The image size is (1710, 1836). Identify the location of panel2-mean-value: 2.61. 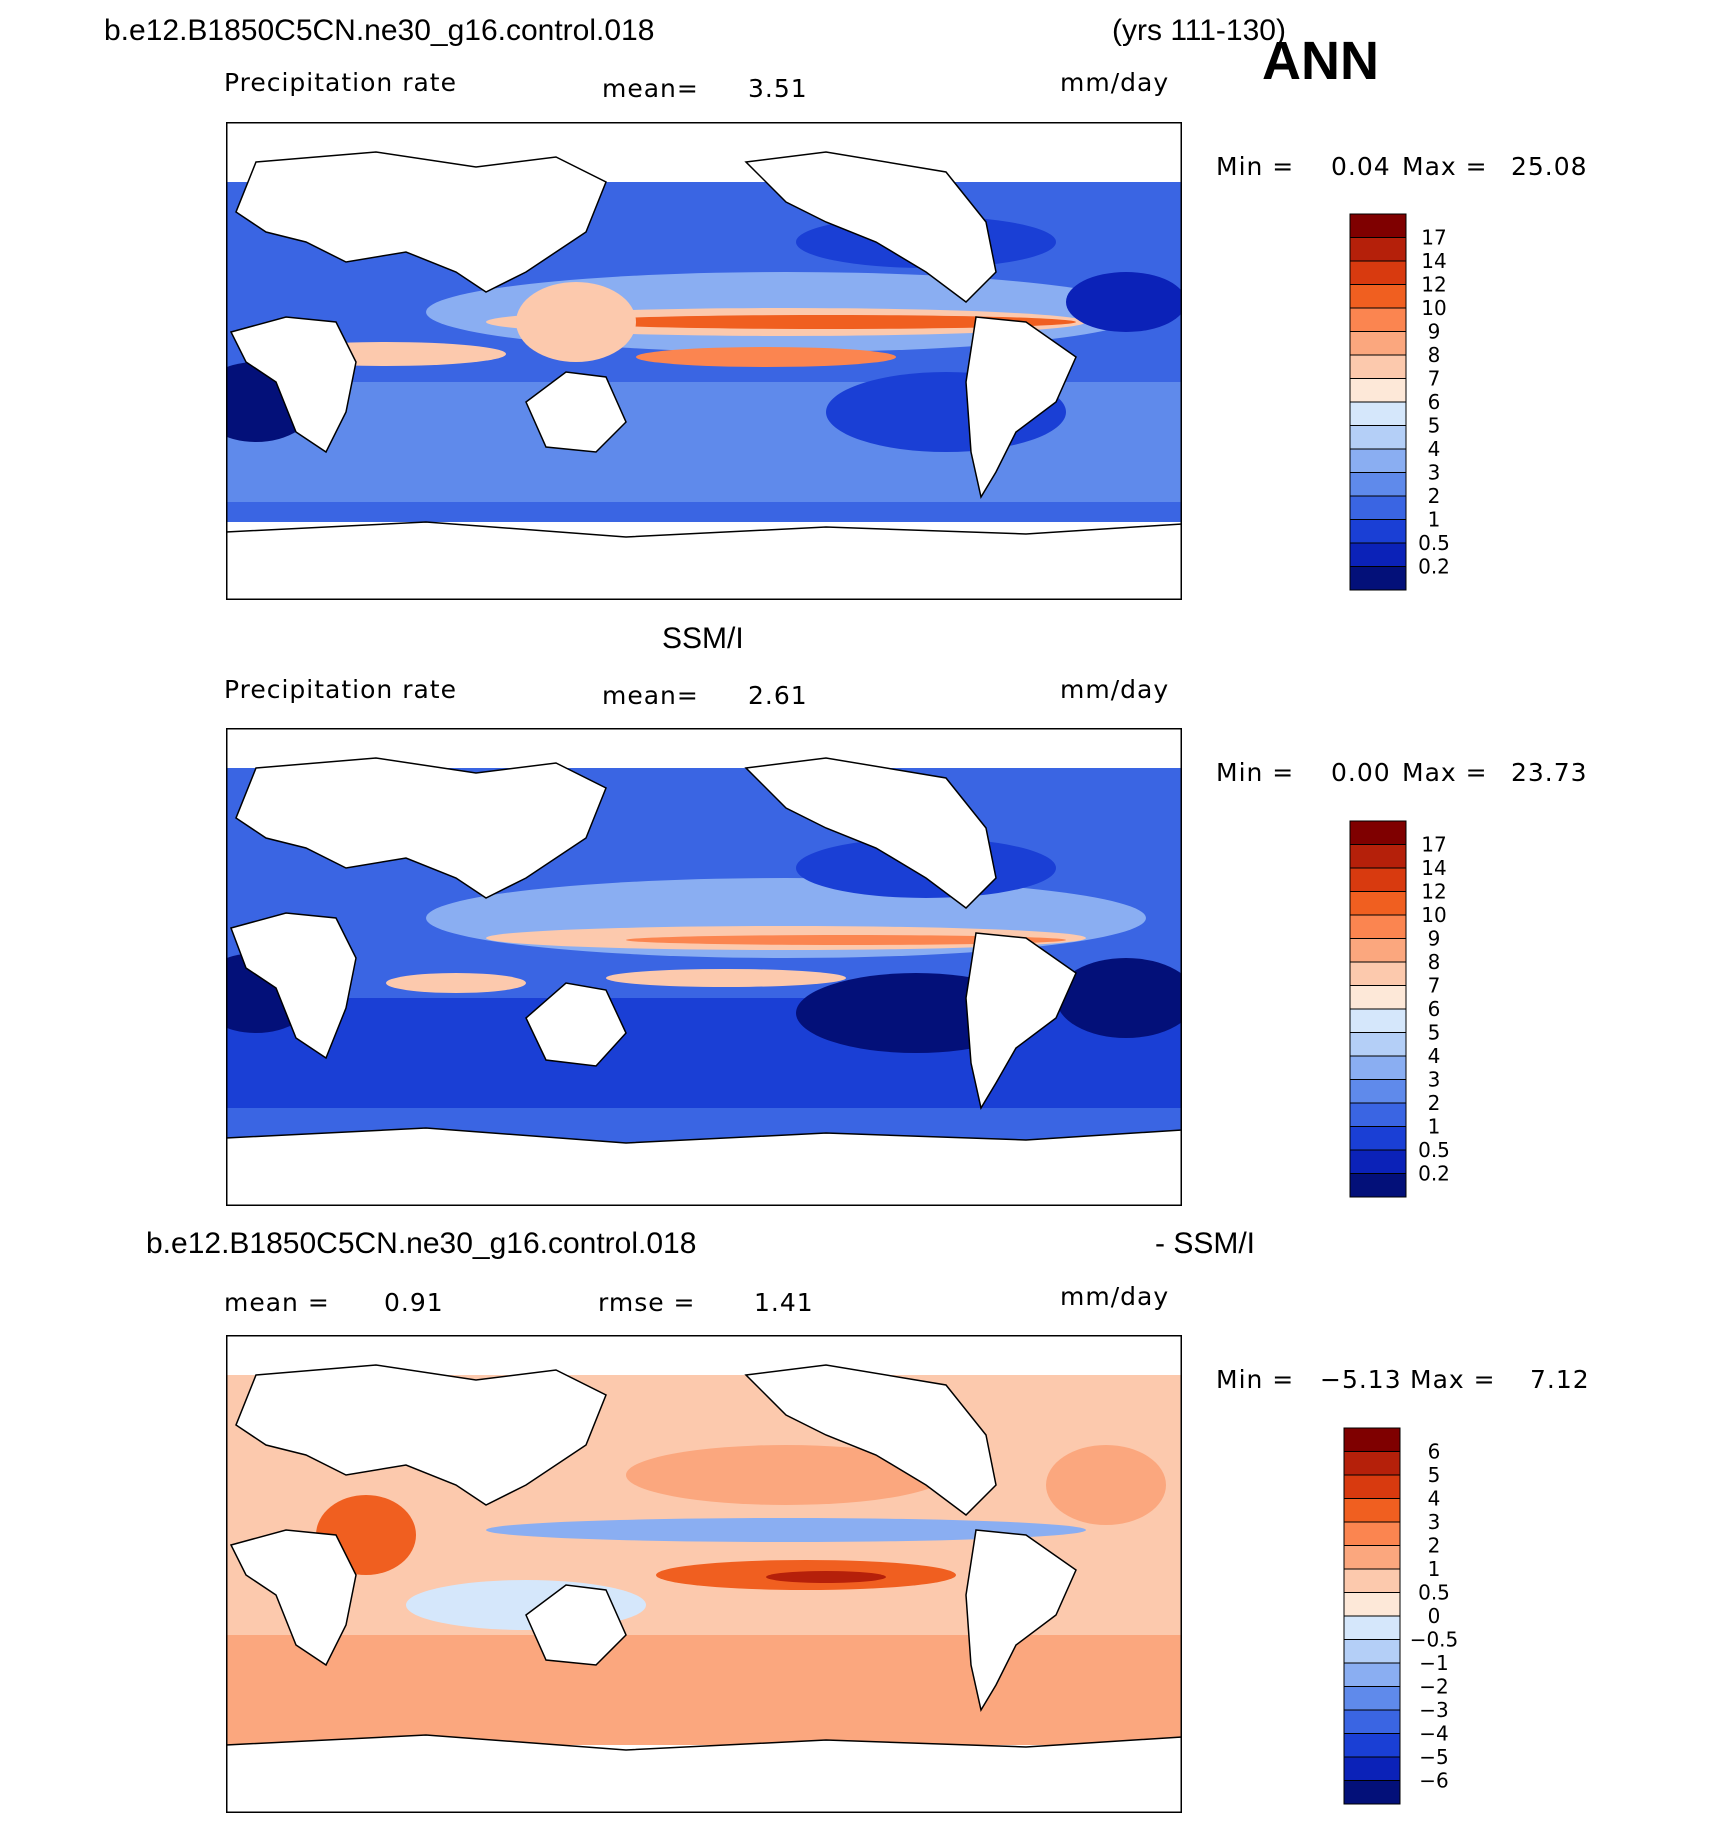
(778, 695).